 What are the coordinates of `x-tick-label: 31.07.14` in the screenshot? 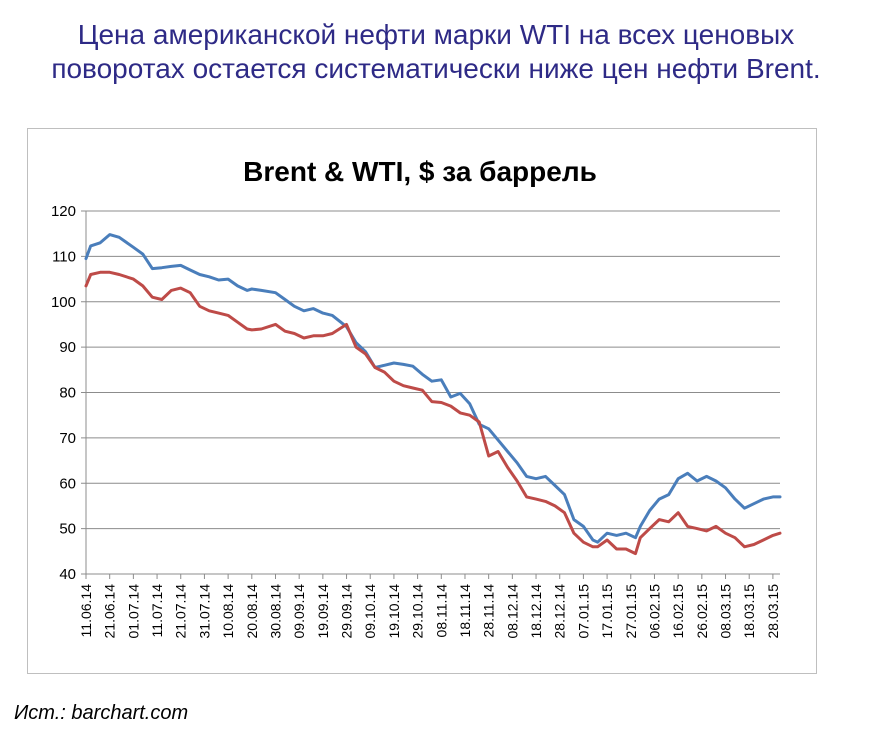 It's located at (204, 611).